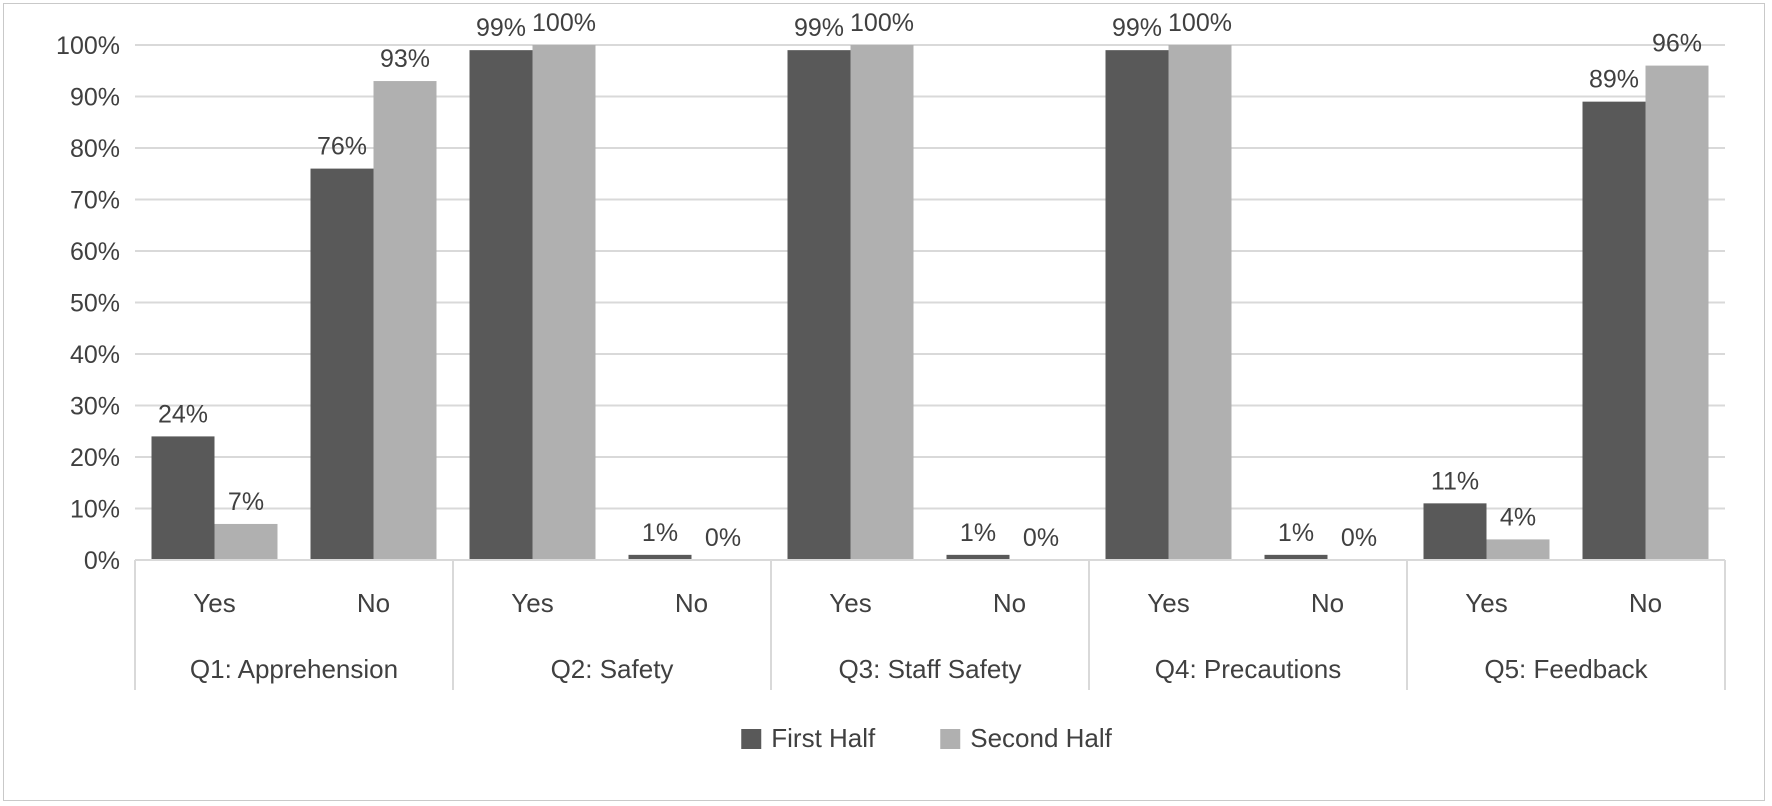 The image size is (1772, 806). What do you see at coordinates (1518, 517) in the screenshot?
I see `data-label: 4%` at bounding box center [1518, 517].